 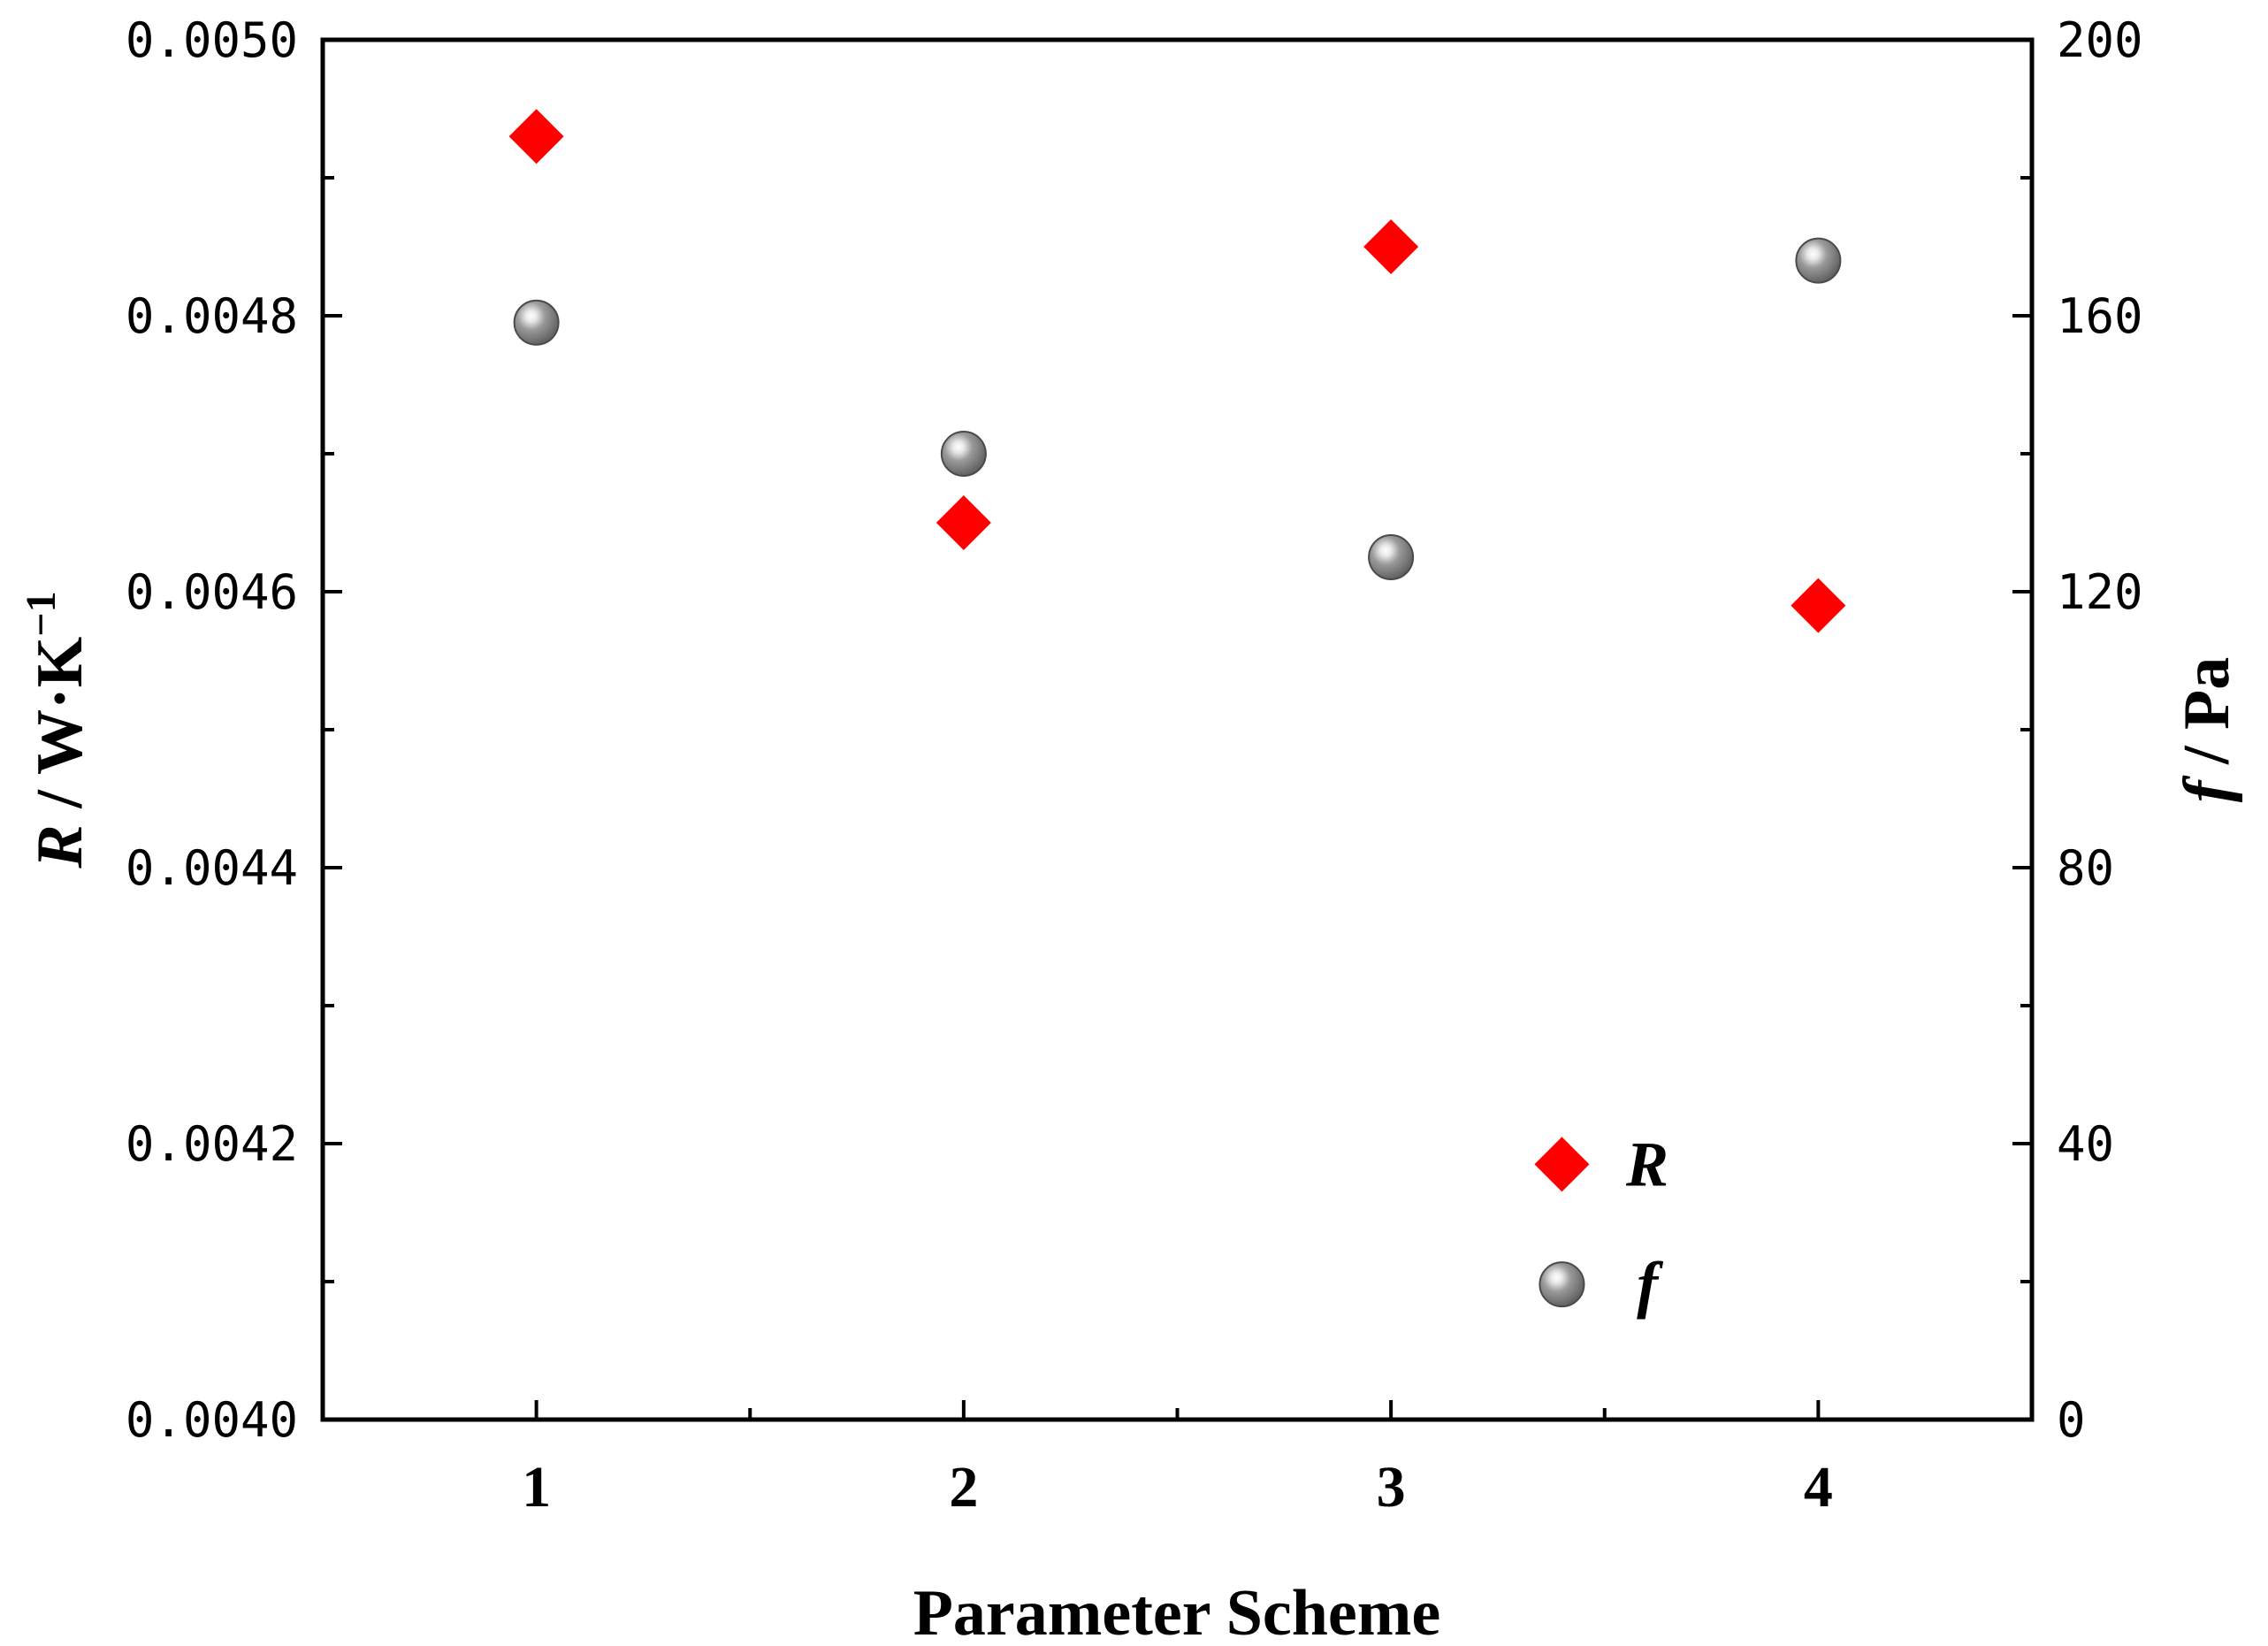 What do you see at coordinates (2077, 730) in the screenshot?
I see `right-axis-ticks: 0 40 80 120 160 200` at bounding box center [2077, 730].